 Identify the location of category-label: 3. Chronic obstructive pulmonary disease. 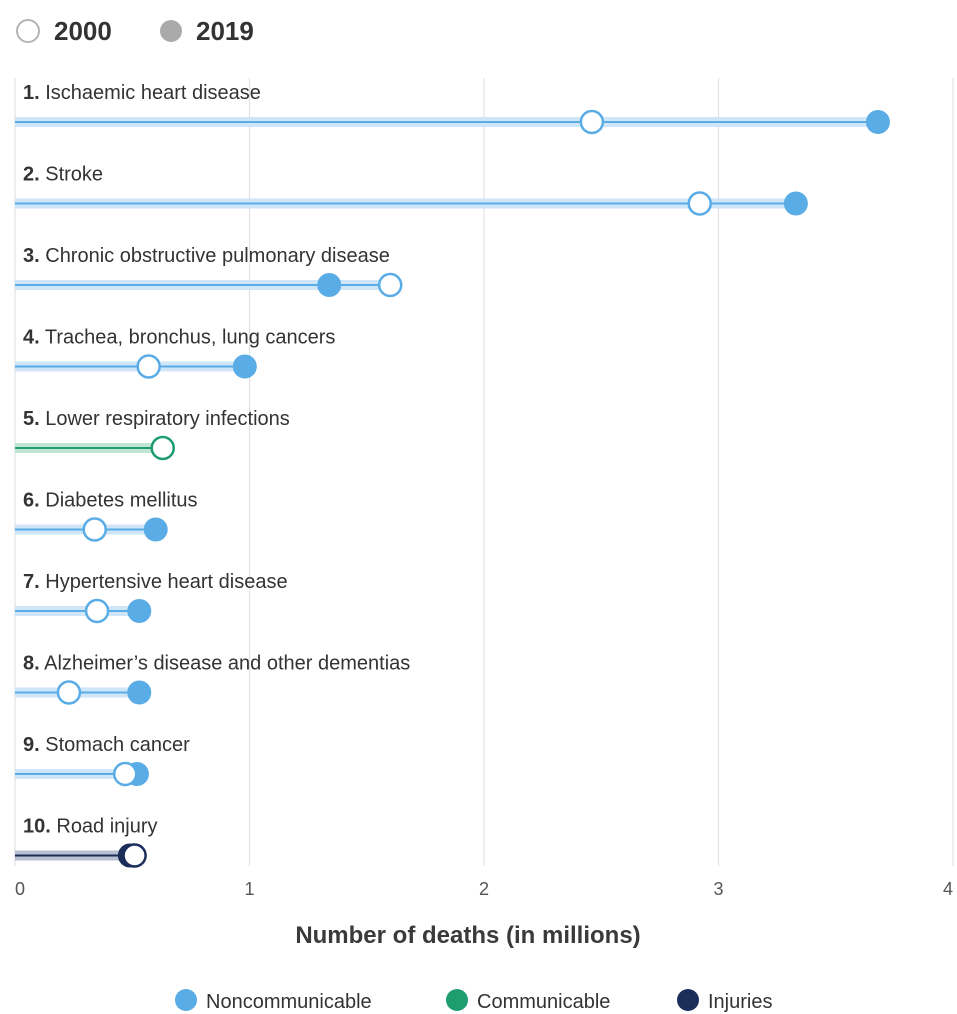
(206, 256).